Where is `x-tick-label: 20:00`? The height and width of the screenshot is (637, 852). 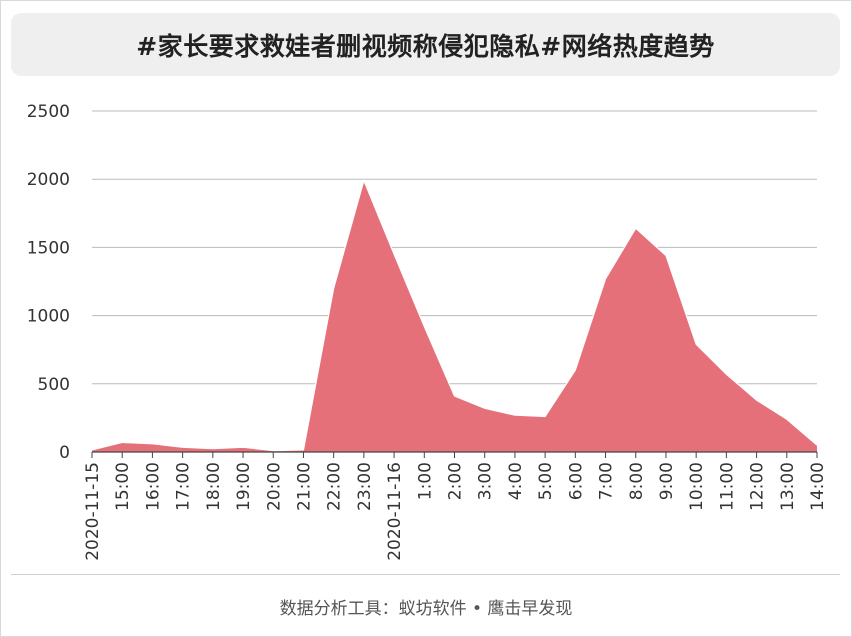 x-tick-label: 20:00 is located at coordinates (274, 486).